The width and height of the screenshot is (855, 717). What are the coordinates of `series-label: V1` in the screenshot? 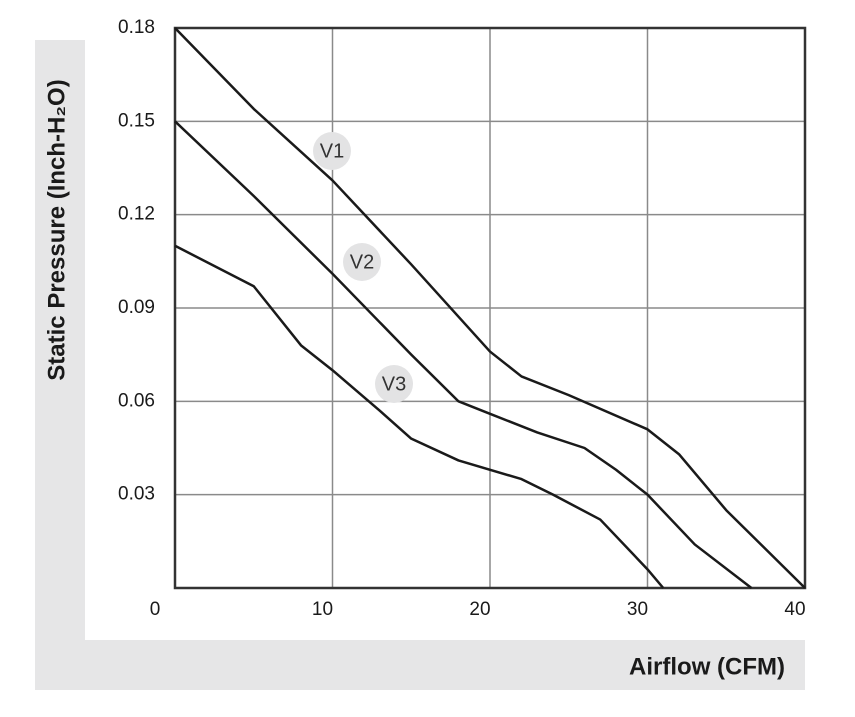 It's located at (332, 151).